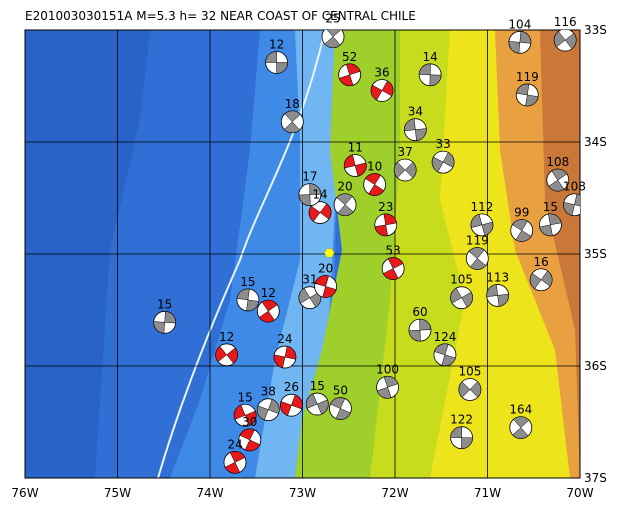 The height and width of the screenshot is (511, 619). I want to click on x-tick-label: 71W, so click(487, 493).